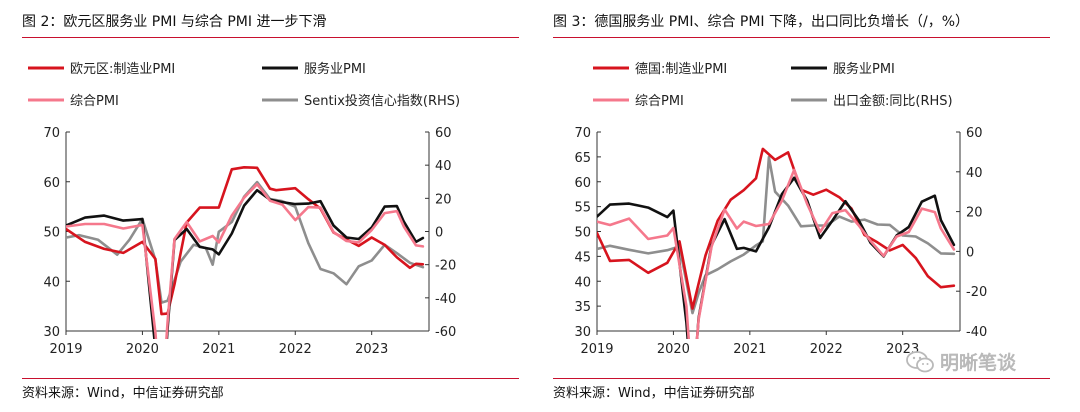 Image resolution: width=1080 pixels, height=412 pixels. I want to click on y-tick-label-left-0-4: 70, so click(51, 133).